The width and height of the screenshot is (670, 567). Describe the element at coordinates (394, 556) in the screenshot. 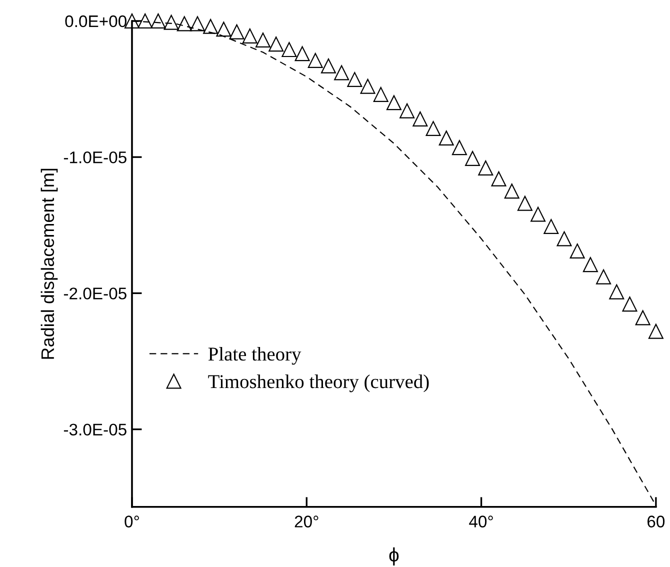

I see `x-axis-title: ϕ` at that location.